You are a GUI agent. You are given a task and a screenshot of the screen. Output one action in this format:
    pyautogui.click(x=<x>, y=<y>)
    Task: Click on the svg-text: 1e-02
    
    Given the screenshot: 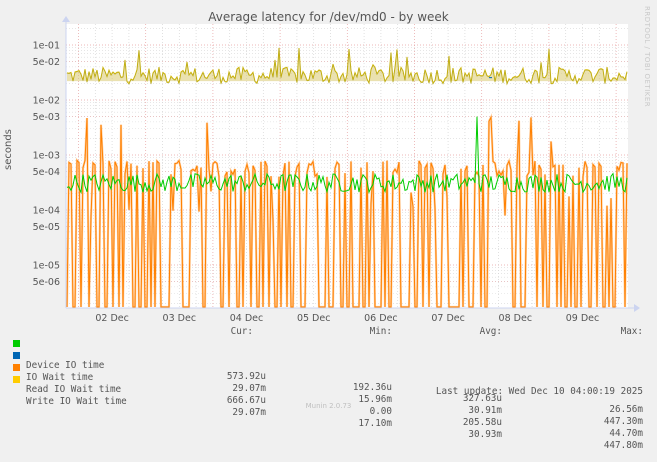 What is the action you would take?
    pyautogui.click(x=46, y=101)
    